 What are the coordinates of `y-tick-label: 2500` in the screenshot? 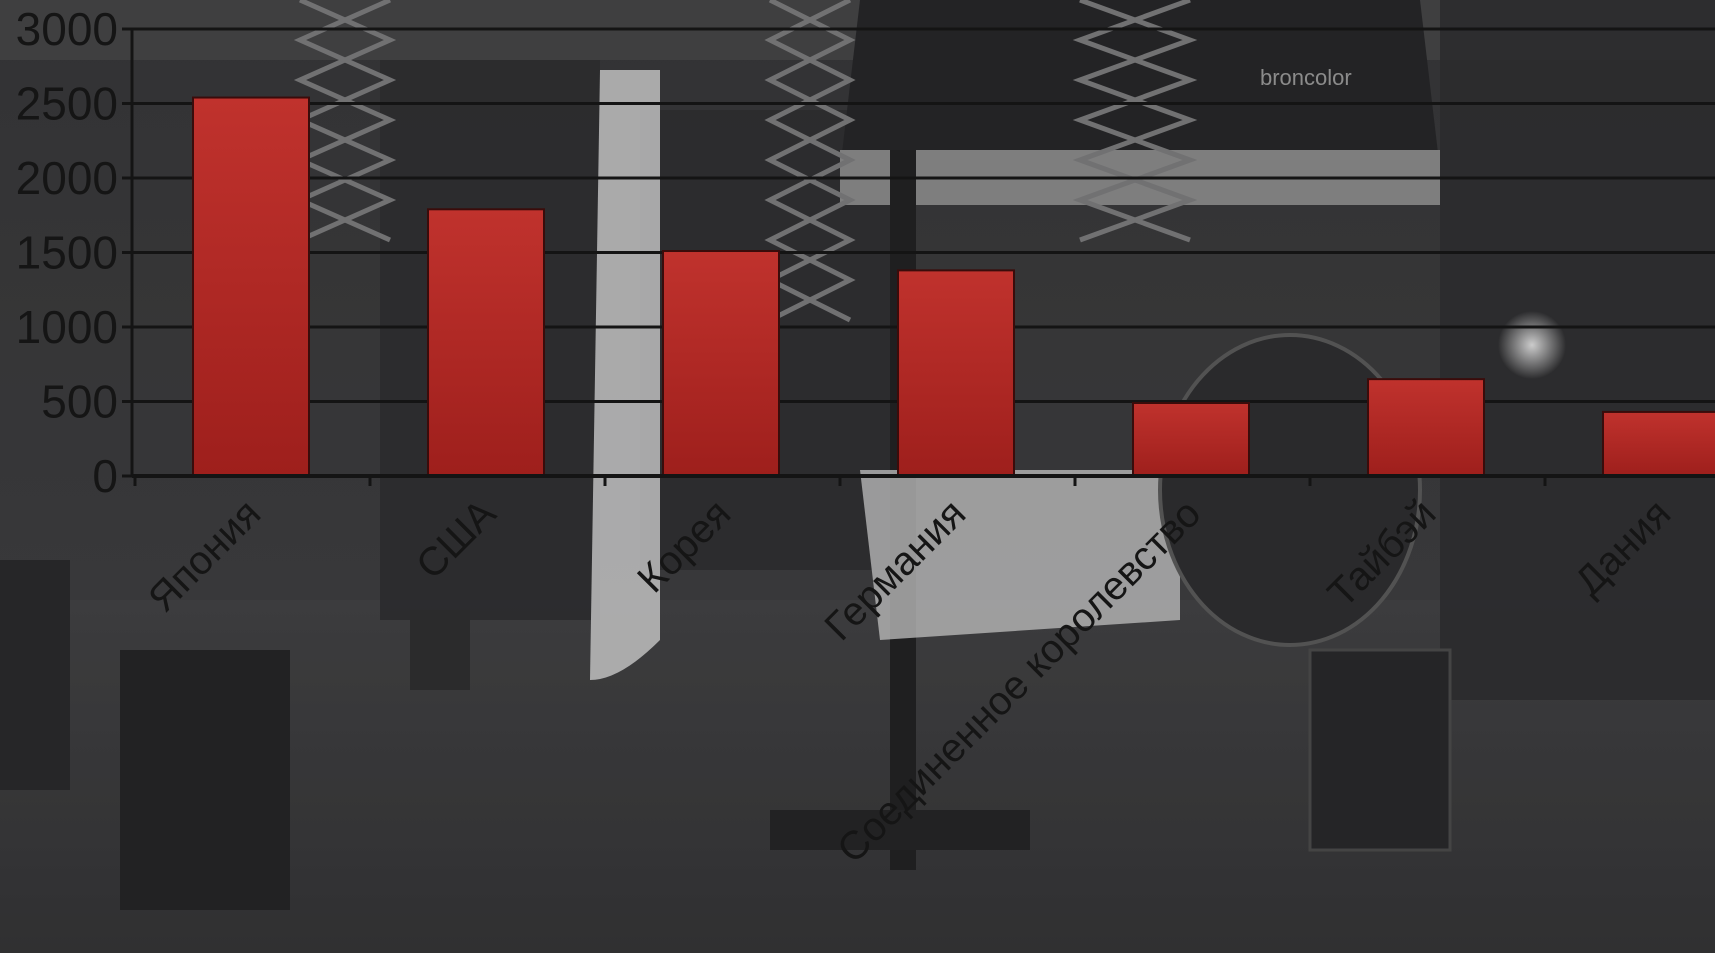 It's located at (67, 104).